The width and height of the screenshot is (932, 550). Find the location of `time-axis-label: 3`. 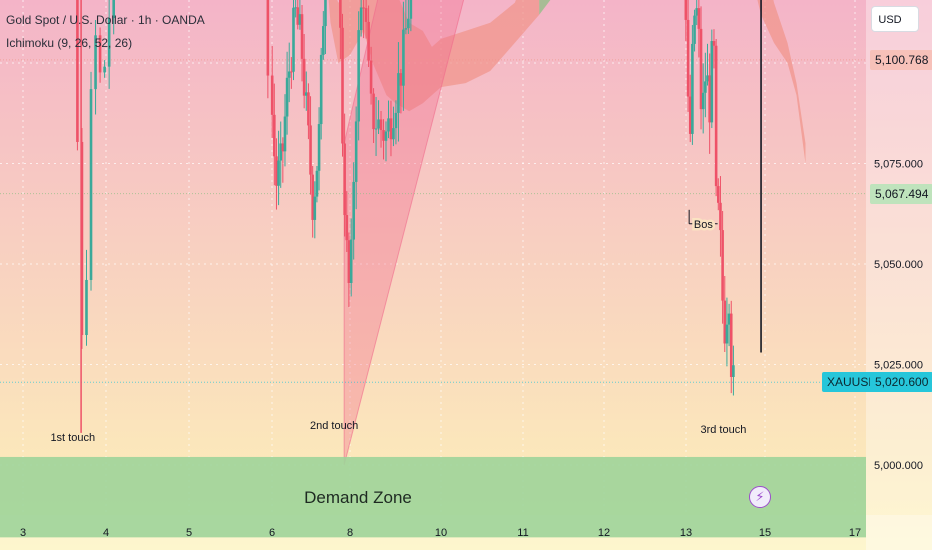

time-axis-label: 3 is located at coordinates (23, 533).